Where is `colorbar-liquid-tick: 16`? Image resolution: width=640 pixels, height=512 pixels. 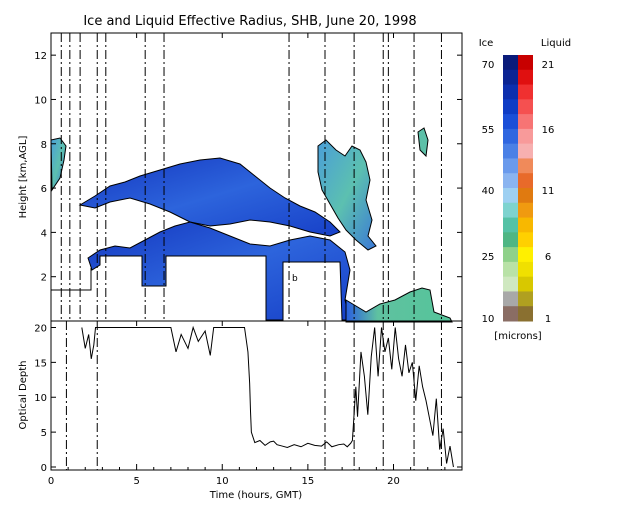 colorbar-liquid-tick: 16 is located at coordinates (548, 130).